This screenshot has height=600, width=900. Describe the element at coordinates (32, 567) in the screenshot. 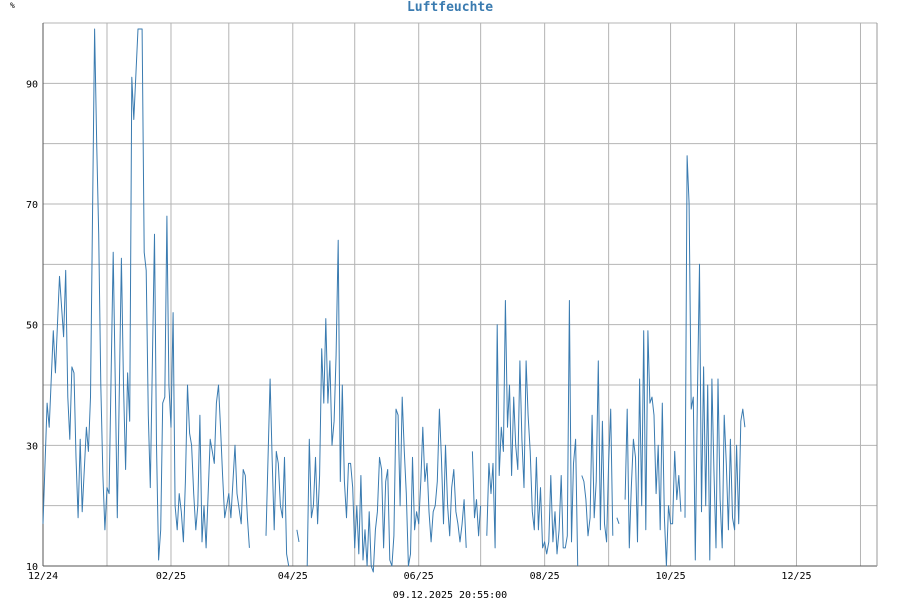

I see `y-tick-label: 10` at that location.